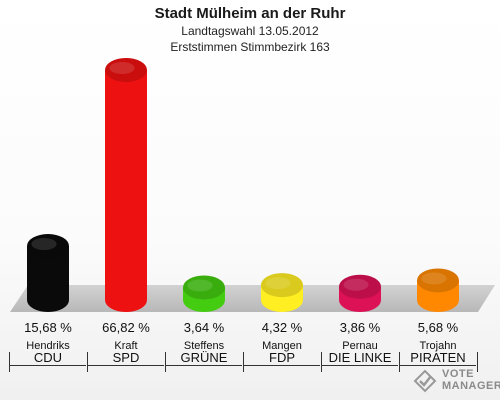 The image size is (500, 400). Describe the element at coordinates (204, 358) in the screenshot. I see `party-label-gr-ne: GRÜNE` at that location.